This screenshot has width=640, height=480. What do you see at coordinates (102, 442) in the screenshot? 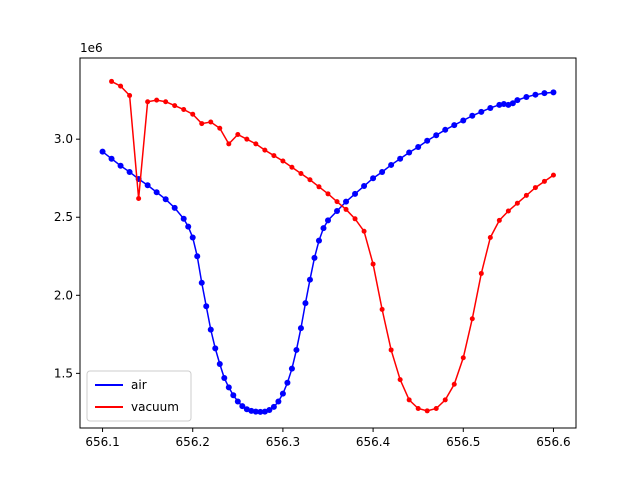
I see `x-tick-label: 656.1` at bounding box center [102, 442].